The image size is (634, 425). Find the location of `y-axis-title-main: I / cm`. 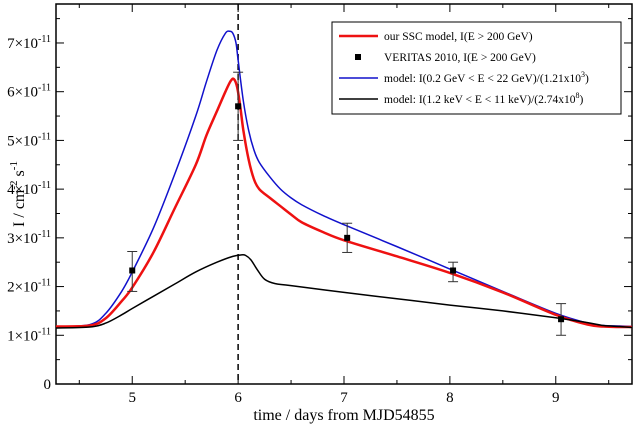

y-axis-title-main: I / cm is located at coordinates (19, 208).